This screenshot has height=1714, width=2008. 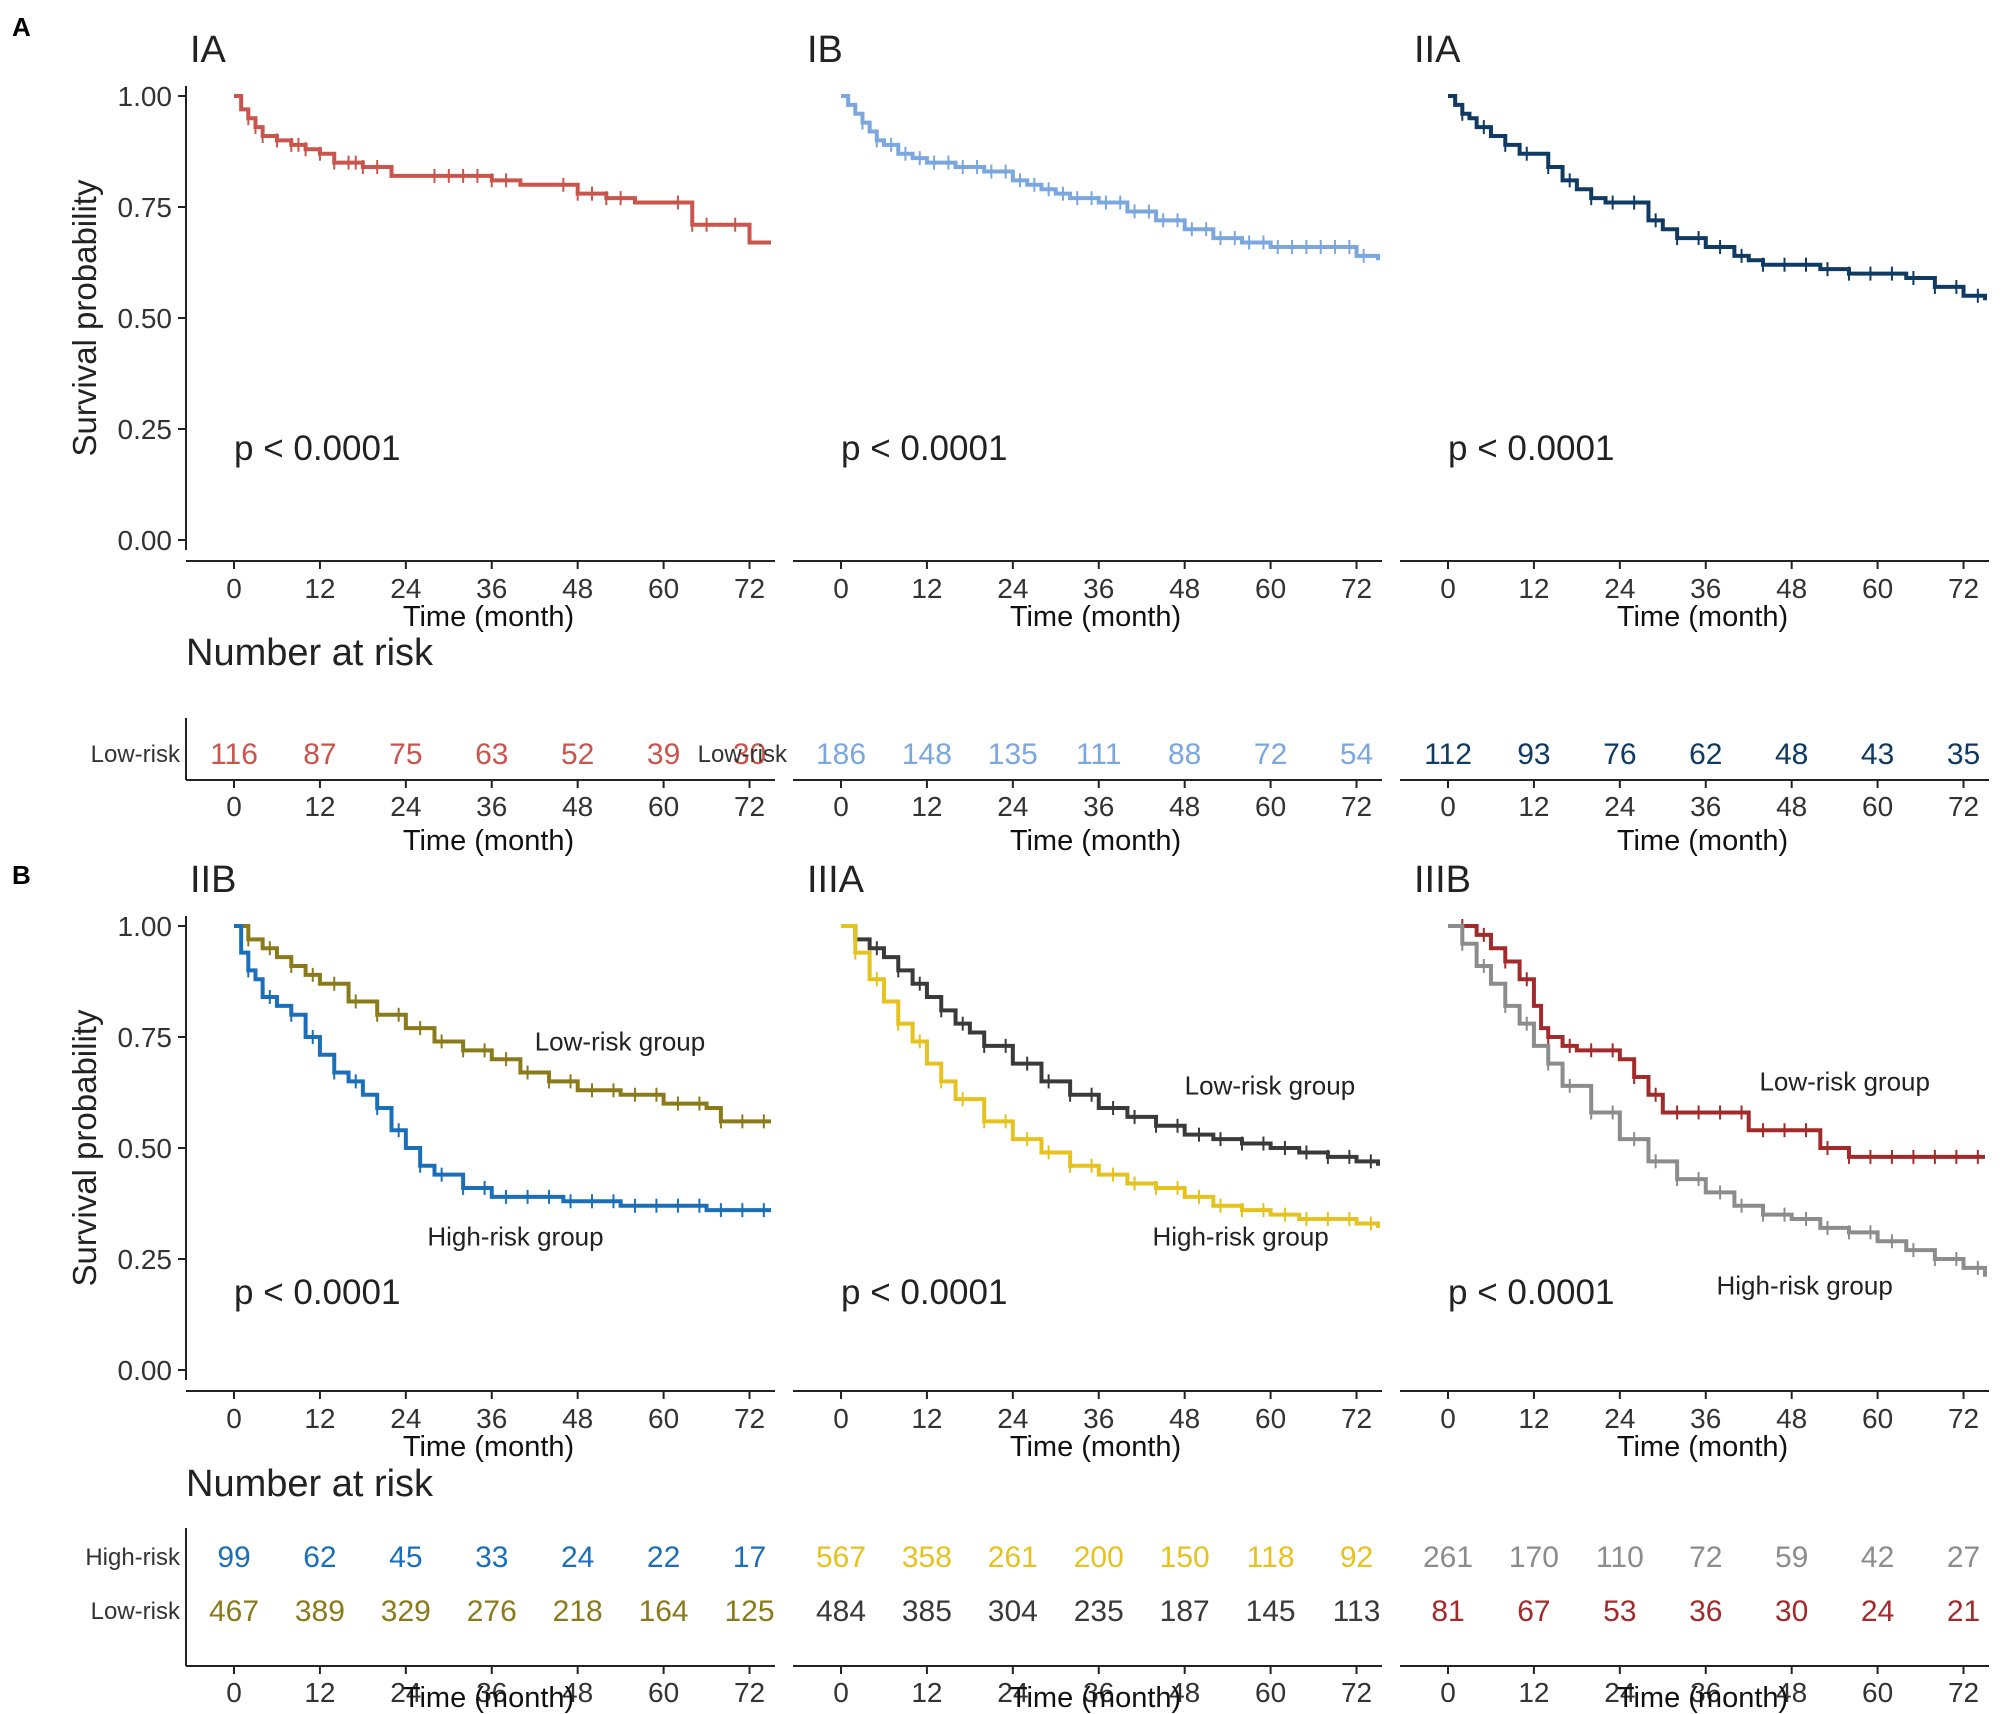 What do you see at coordinates (1716, 1041) in the screenshot?
I see `survival-curve-low-risk-group` at bounding box center [1716, 1041].